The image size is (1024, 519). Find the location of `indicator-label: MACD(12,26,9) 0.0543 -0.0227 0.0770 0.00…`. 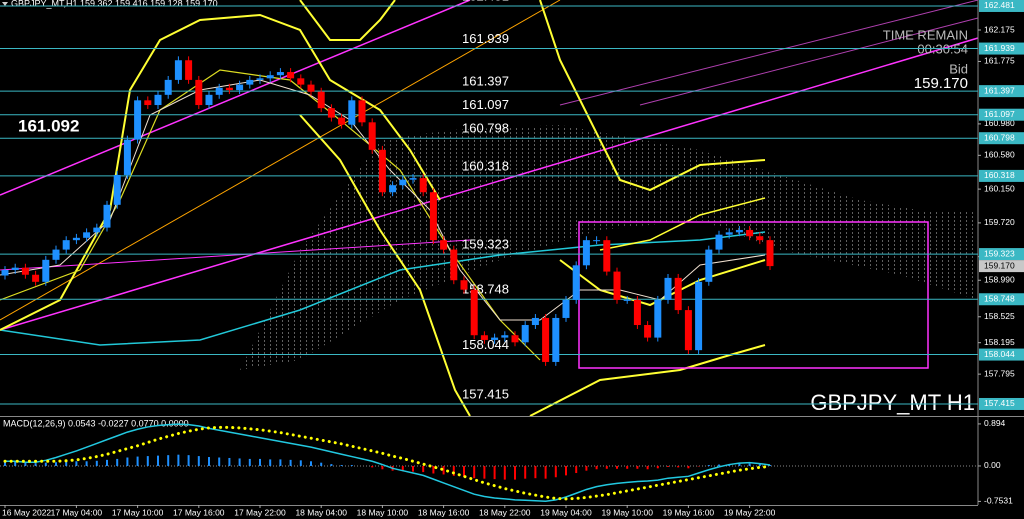

indicator-label: MACD(12,26,9) 0.0543 -0.0227 0.0770 0.00… is located at coordinates (96, 423).